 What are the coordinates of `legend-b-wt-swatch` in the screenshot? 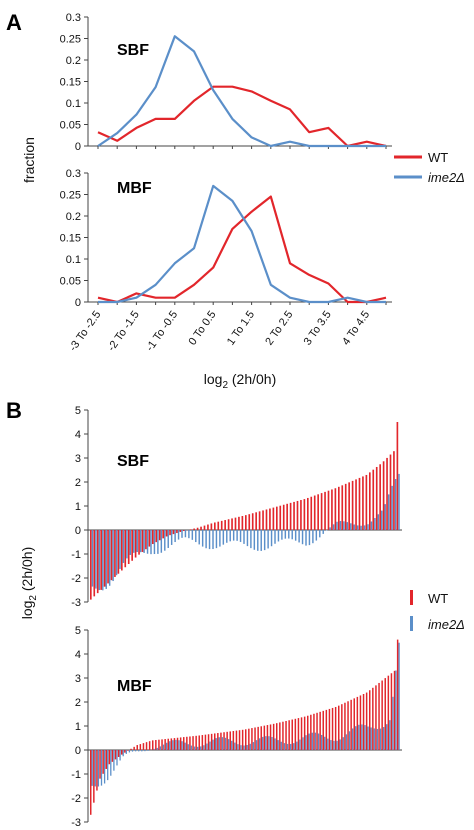 It's located at (411, 597).